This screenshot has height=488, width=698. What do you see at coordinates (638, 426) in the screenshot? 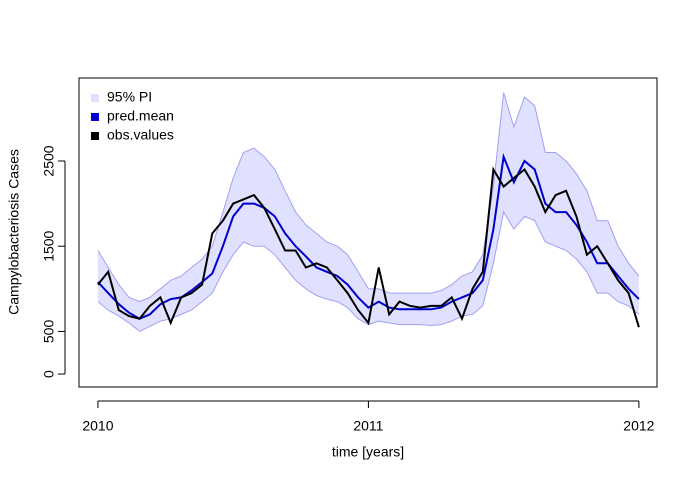
I see `x-tick-label: 2012` at bounding box center [638, 426].